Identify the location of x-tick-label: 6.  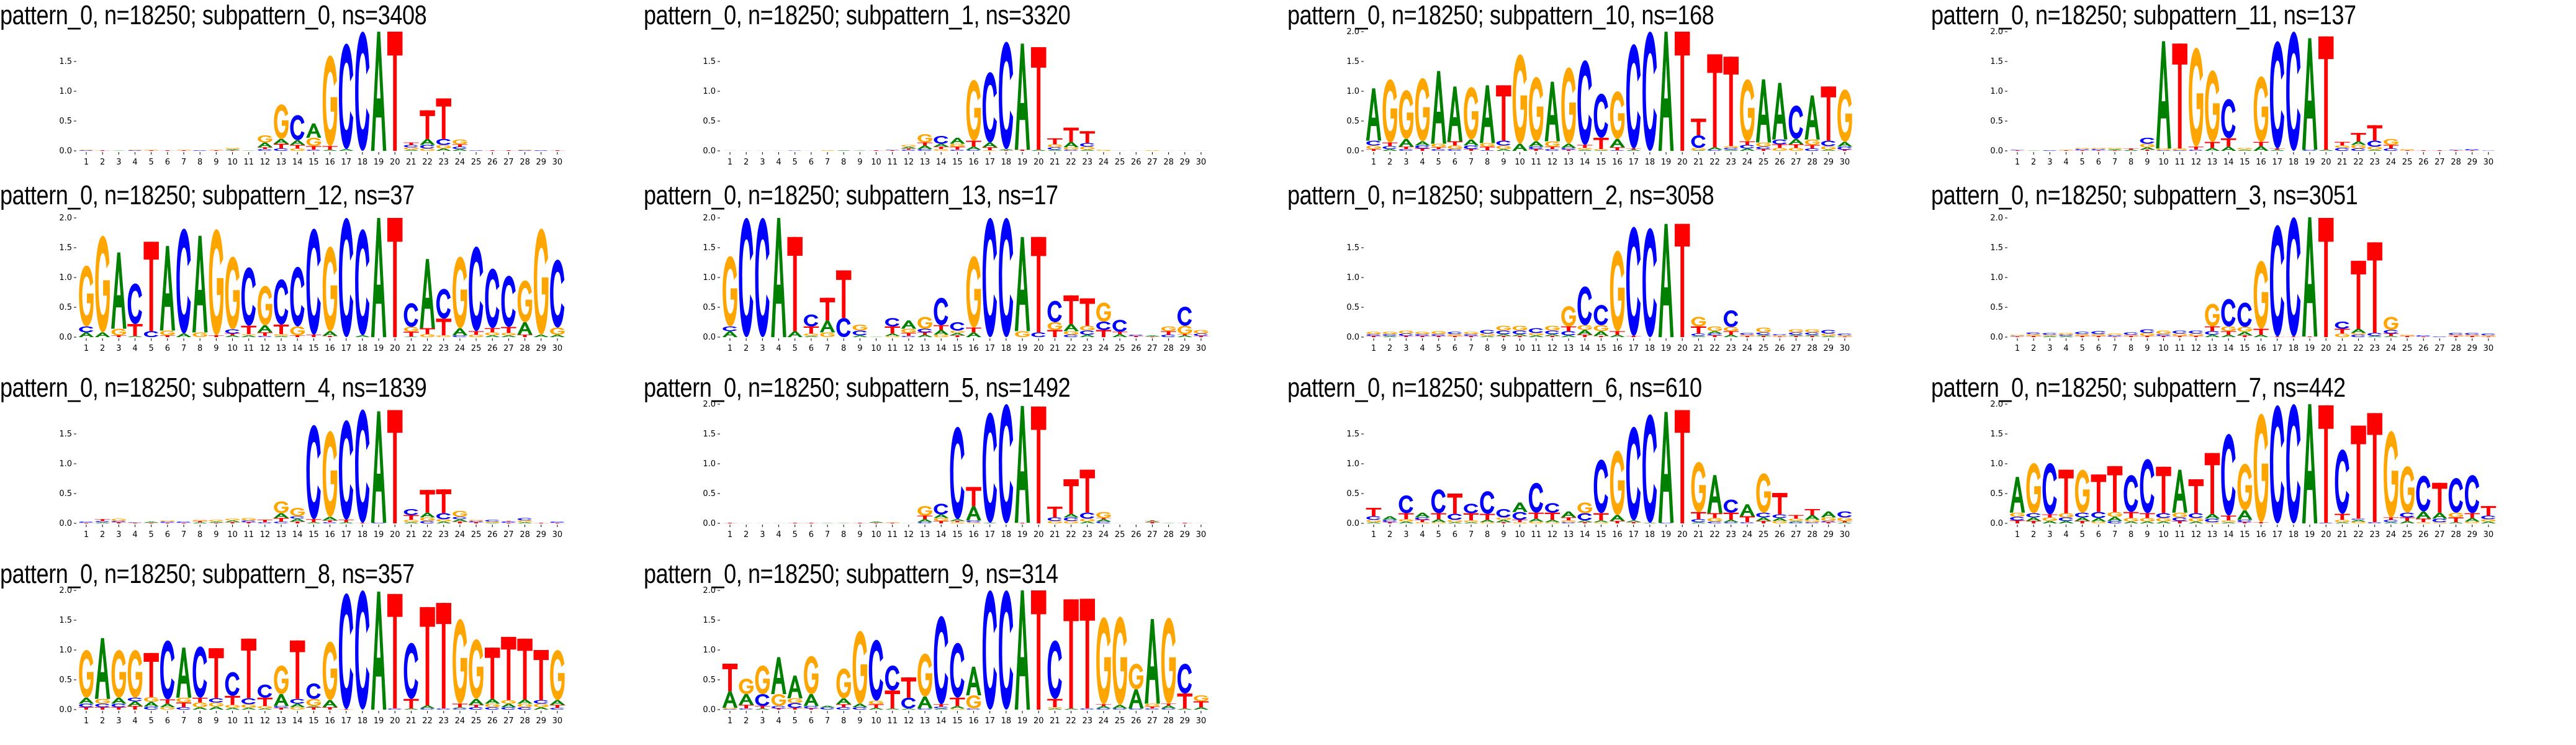
(167, 348).